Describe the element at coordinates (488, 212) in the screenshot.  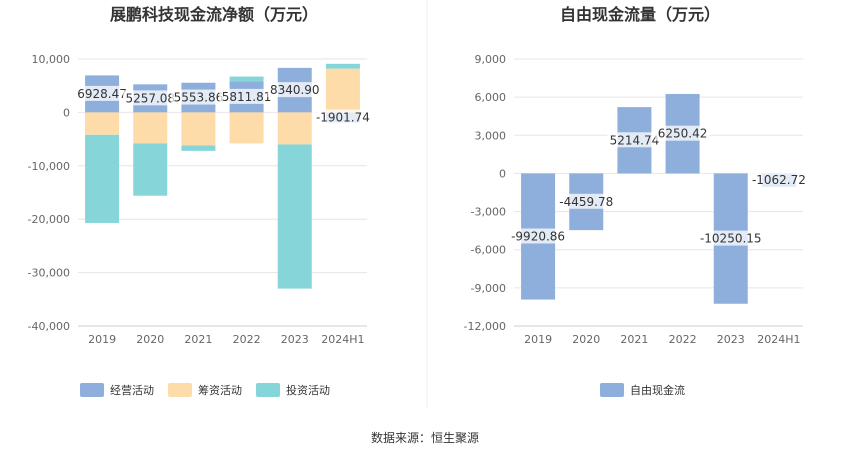
I see `y-tick-label: -3,000` at that location.